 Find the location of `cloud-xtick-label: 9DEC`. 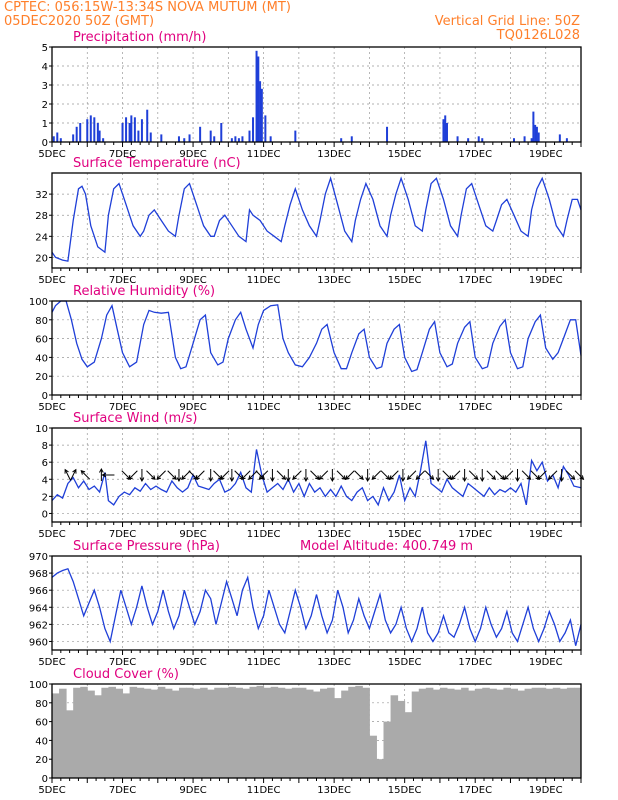

cloud-xtick-label: 9DEC is located at coordinates (192, 790).